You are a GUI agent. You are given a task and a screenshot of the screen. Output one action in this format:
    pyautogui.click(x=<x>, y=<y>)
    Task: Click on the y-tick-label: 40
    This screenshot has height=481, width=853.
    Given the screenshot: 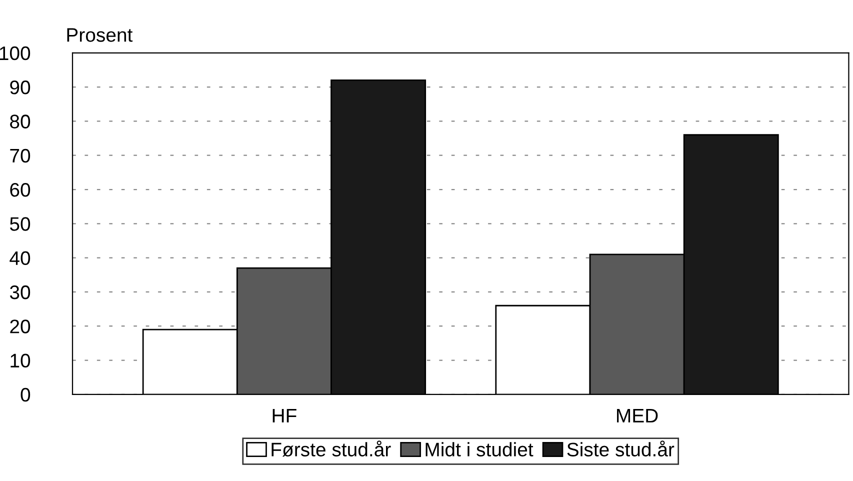 What is the action you would take?
    pyautogui.click(x=20, y=258)
    